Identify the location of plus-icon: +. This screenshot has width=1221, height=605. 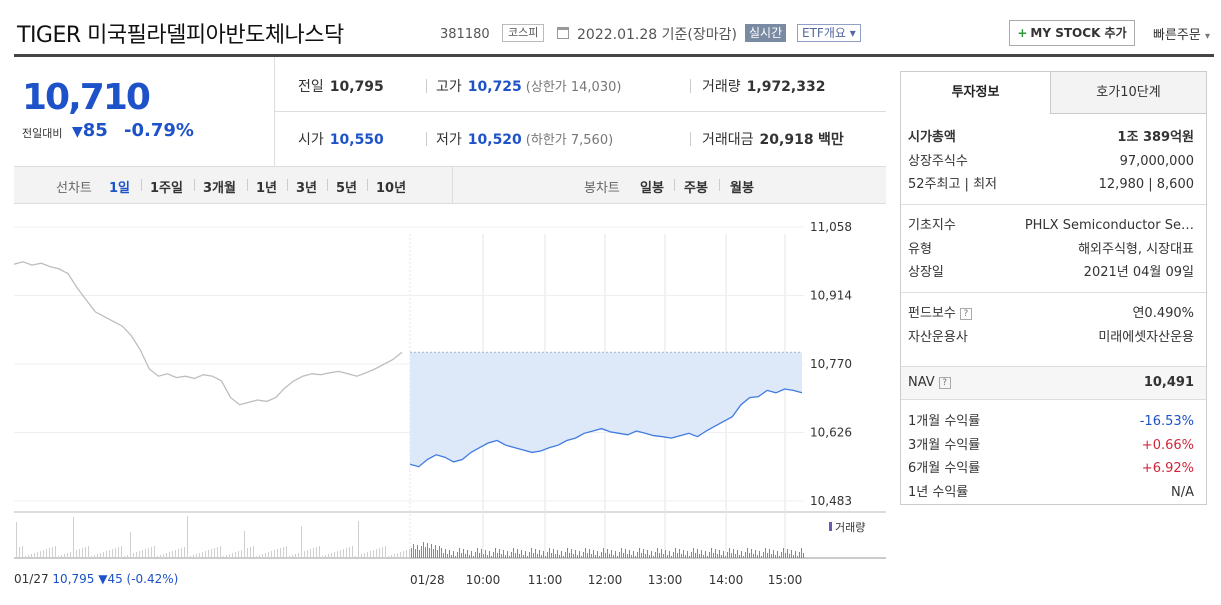
(1022, 33).